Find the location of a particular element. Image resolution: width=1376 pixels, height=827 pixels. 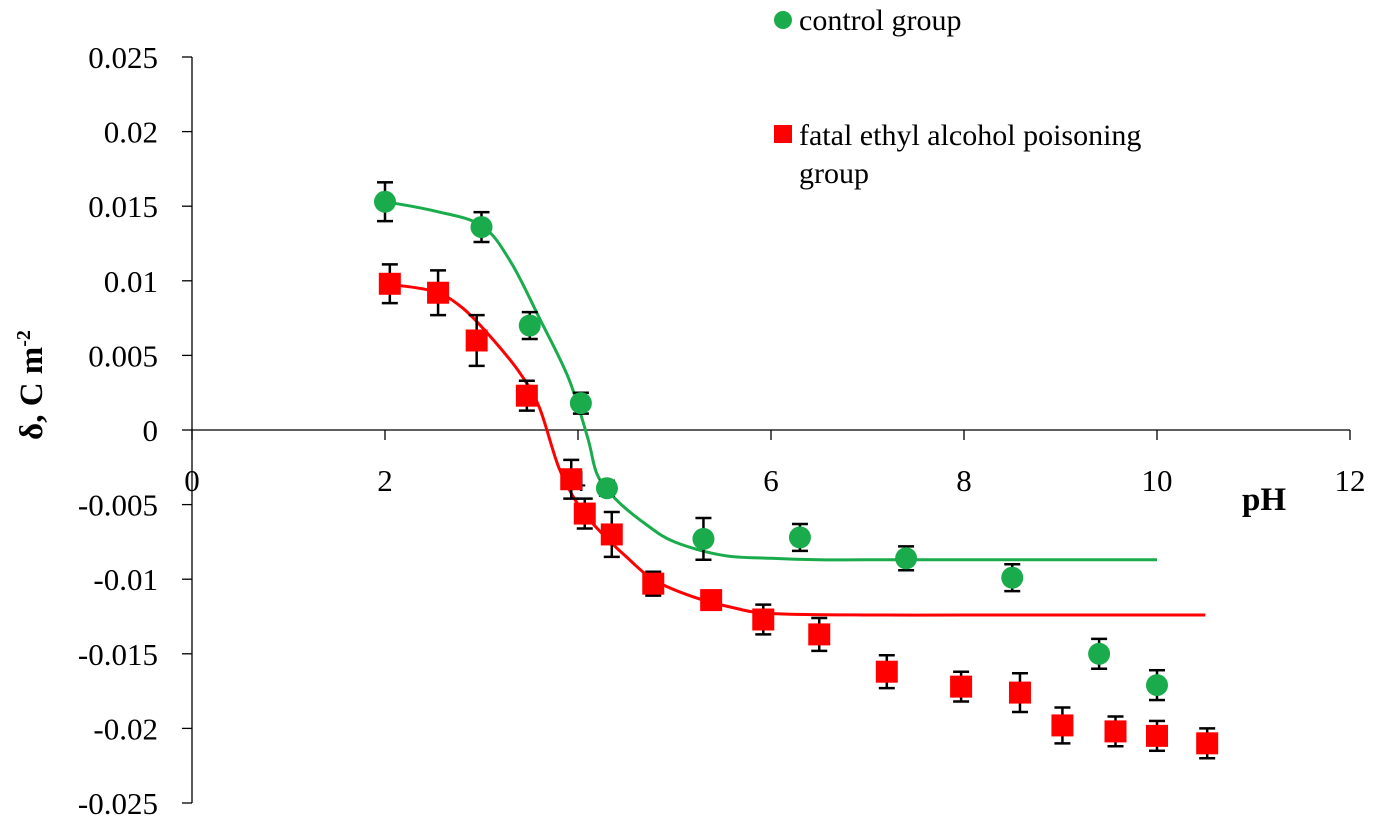

y-tick-label: 0 is located at coordinates (151, 430).